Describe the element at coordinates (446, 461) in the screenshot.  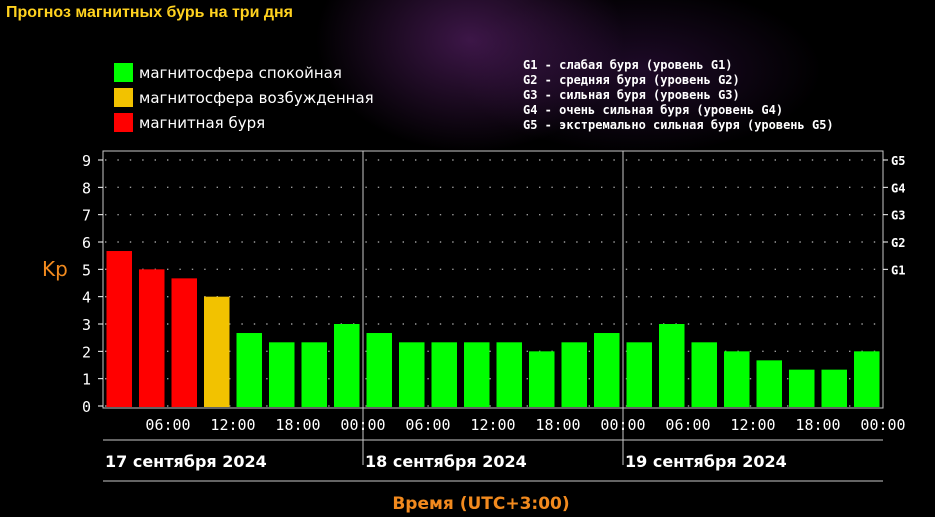
I see `day-label: 18 сентября 2024` at that location.